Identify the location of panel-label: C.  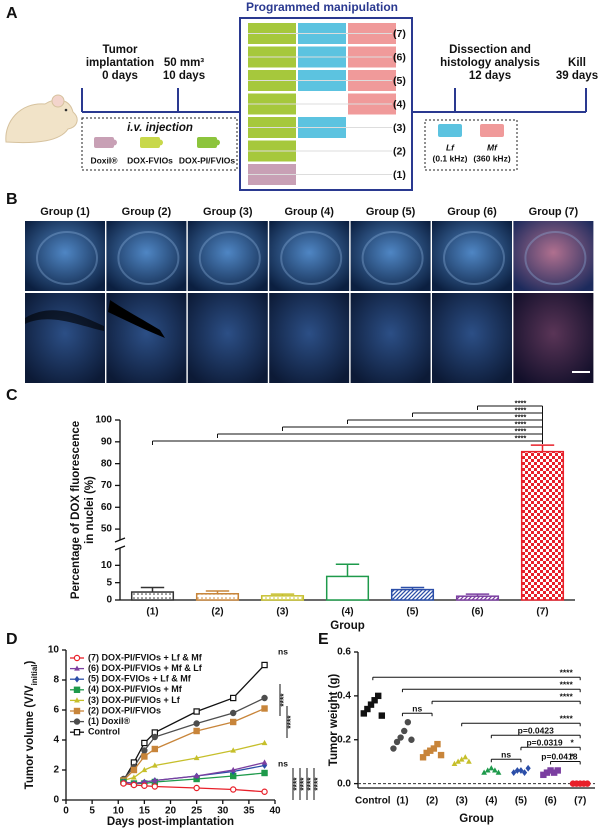
(12, 395).